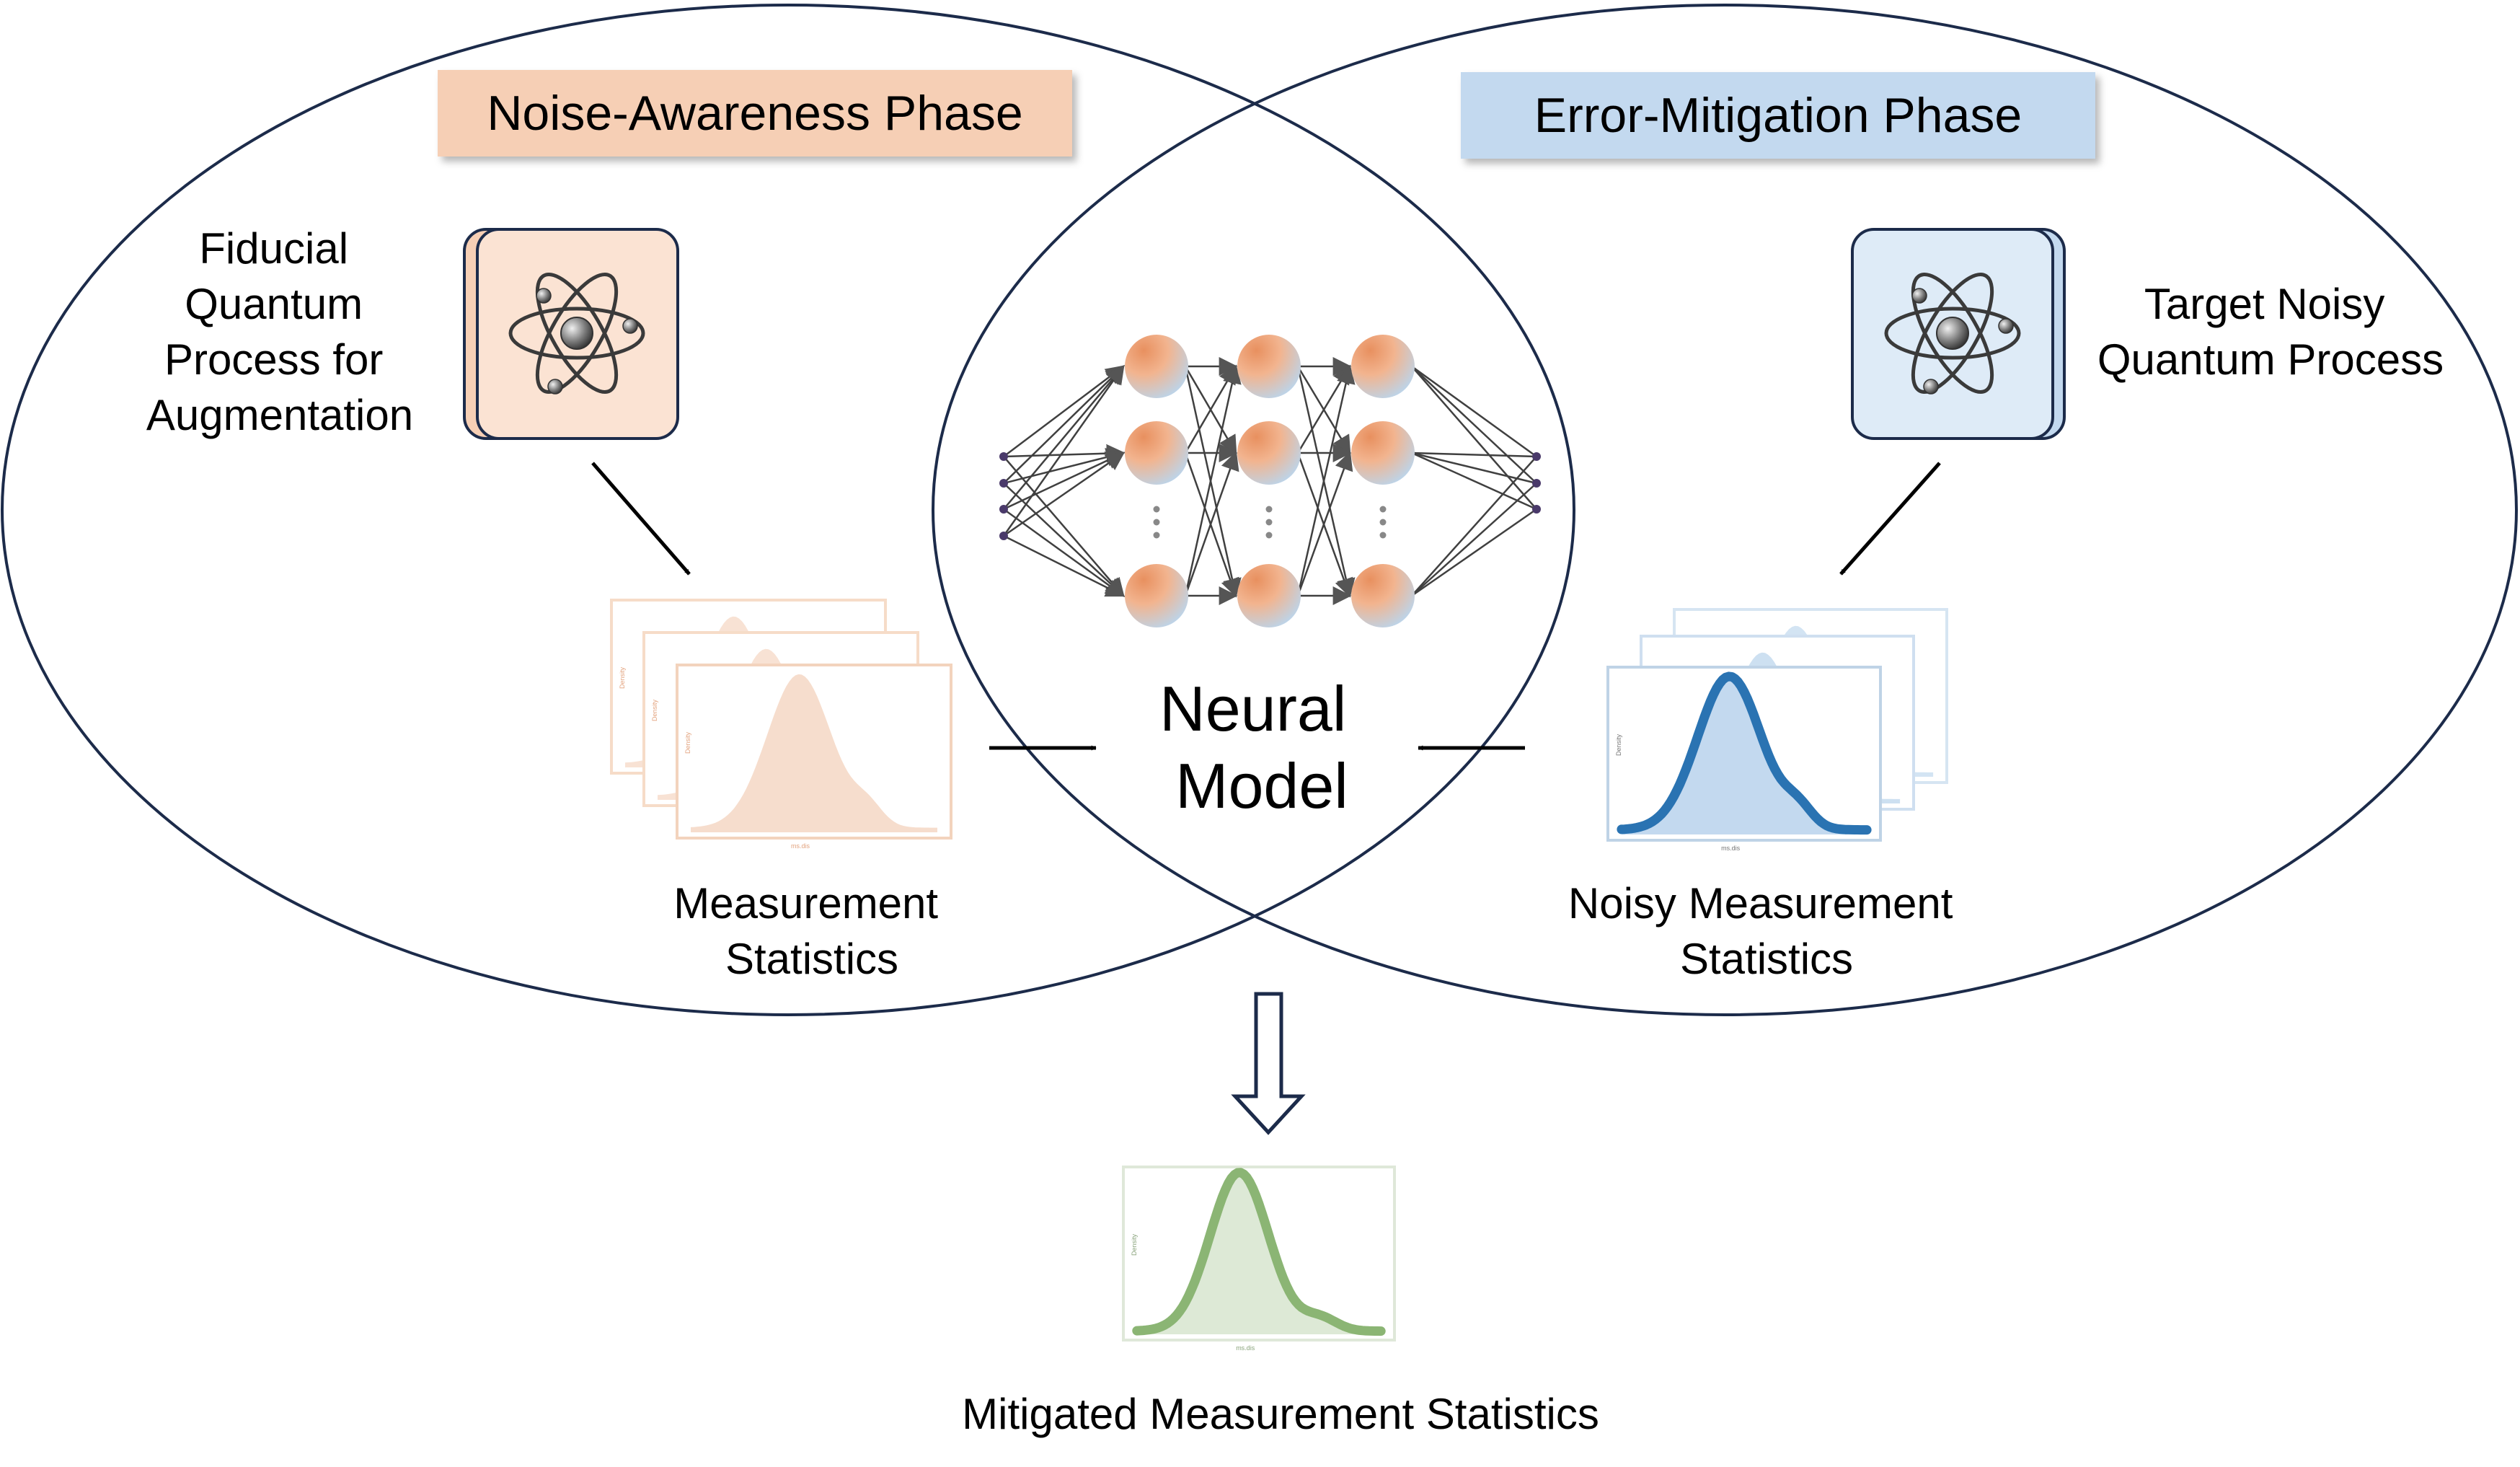 The height and width of the screenshot is (1467, 2520). I want to click on neural-network-icon, so click(1270, 481).